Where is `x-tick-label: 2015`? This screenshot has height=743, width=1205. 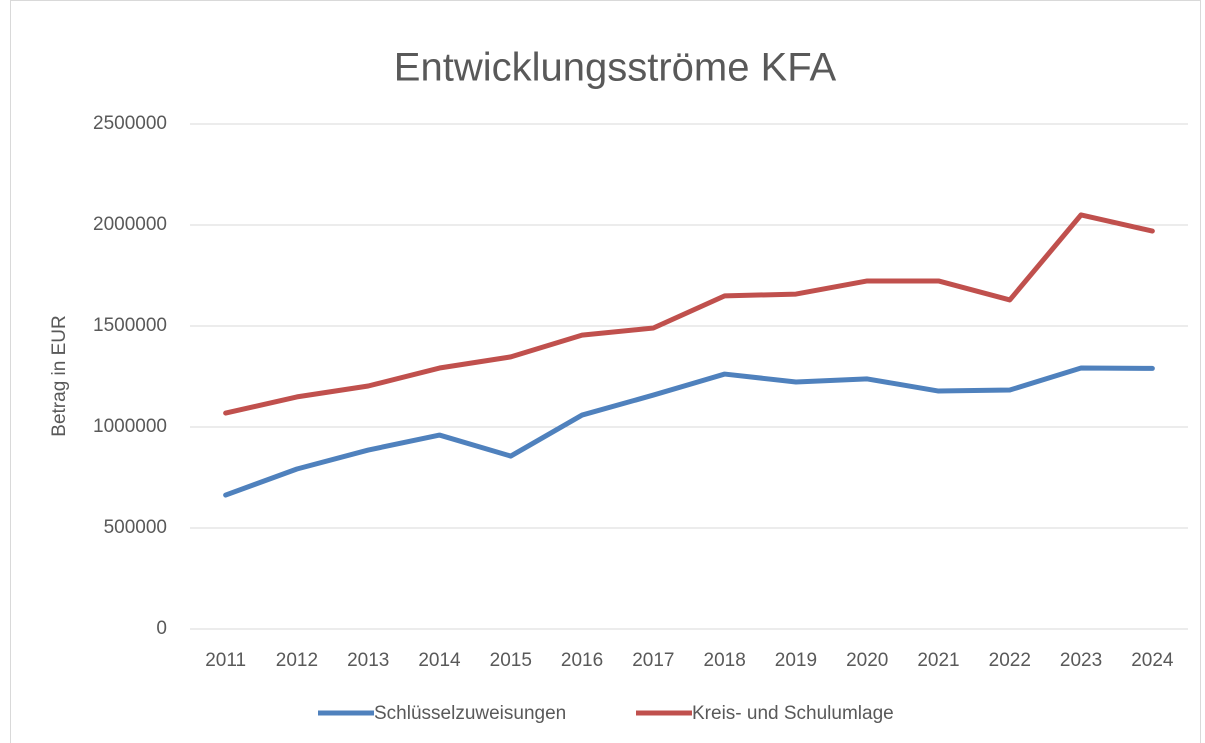 x-tick-label: 2015 is located at coordinates (511, 660).